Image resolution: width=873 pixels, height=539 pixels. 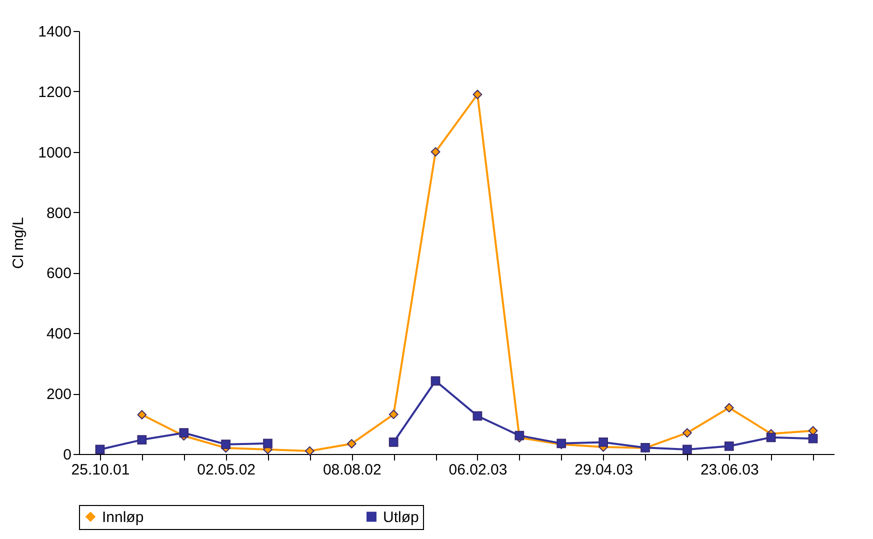 What do you see at coordinates (55, 153) in the screenshot?
I see `y-tick-label: 1000` at bounding box center [55, 153].